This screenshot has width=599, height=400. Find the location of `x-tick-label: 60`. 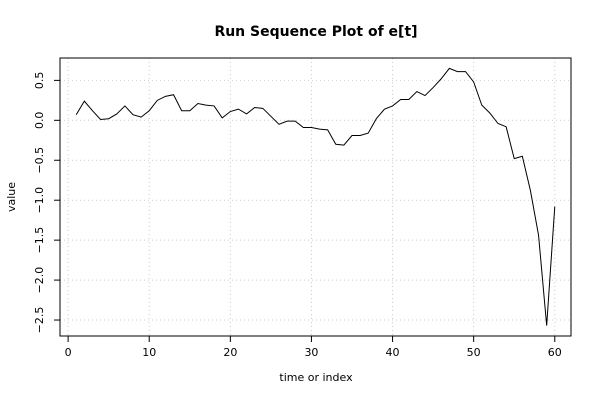

x-tick-label: 60 is located at coordinates (555, 352).